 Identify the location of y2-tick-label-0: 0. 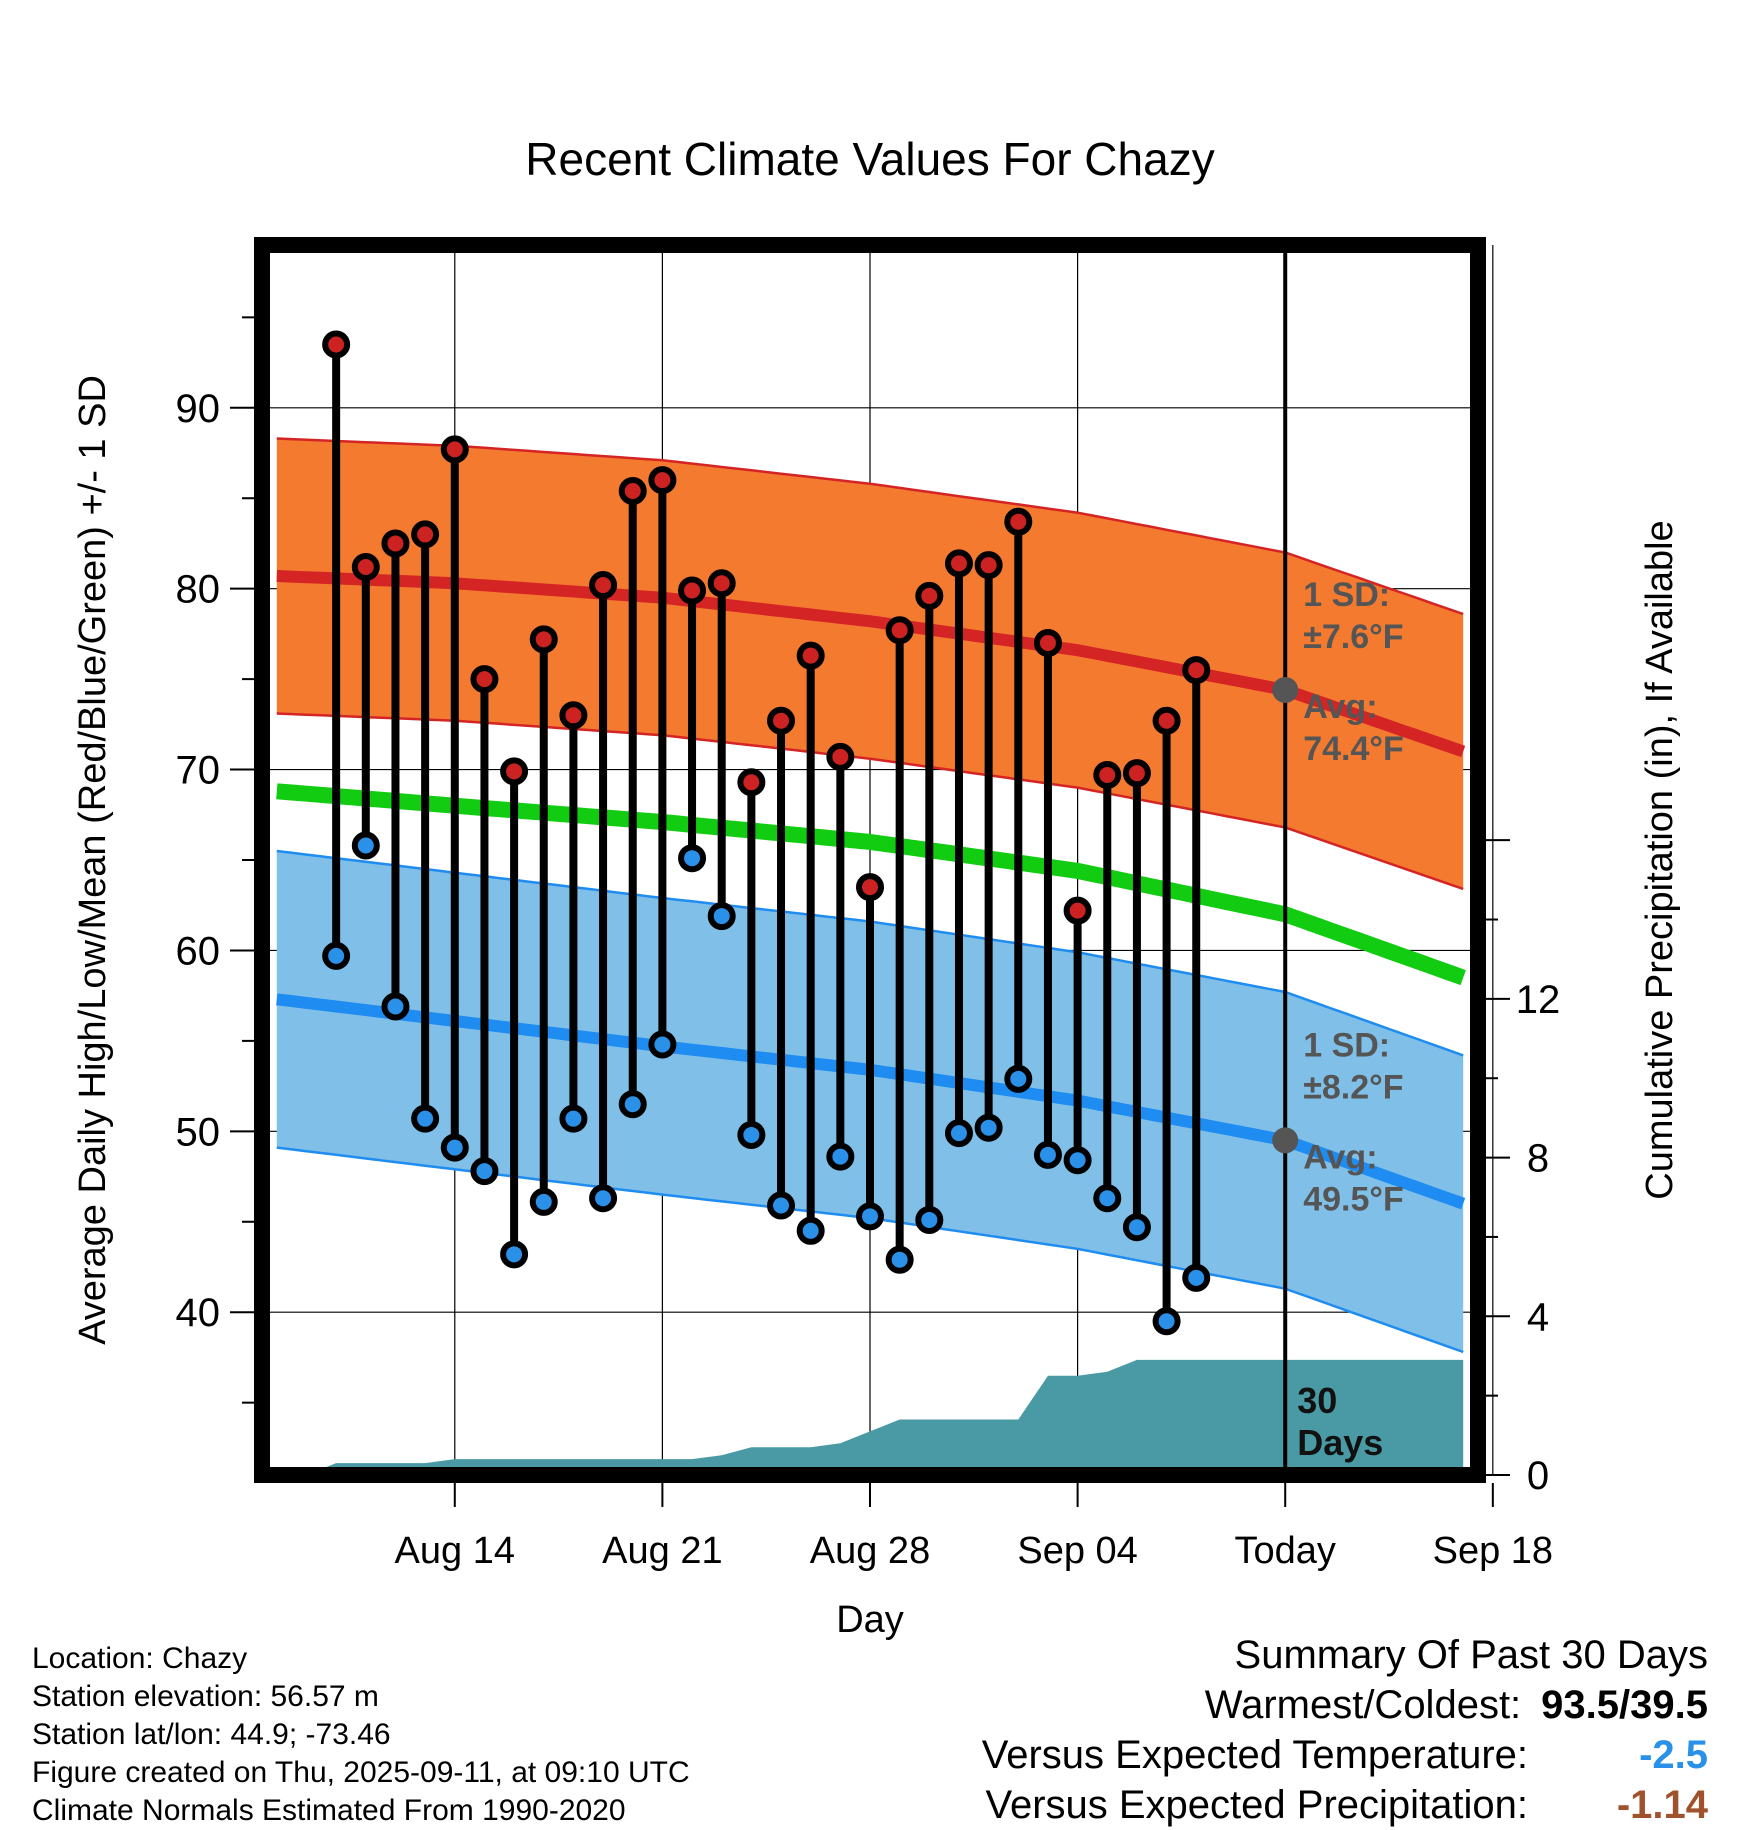
(1538, 1476).